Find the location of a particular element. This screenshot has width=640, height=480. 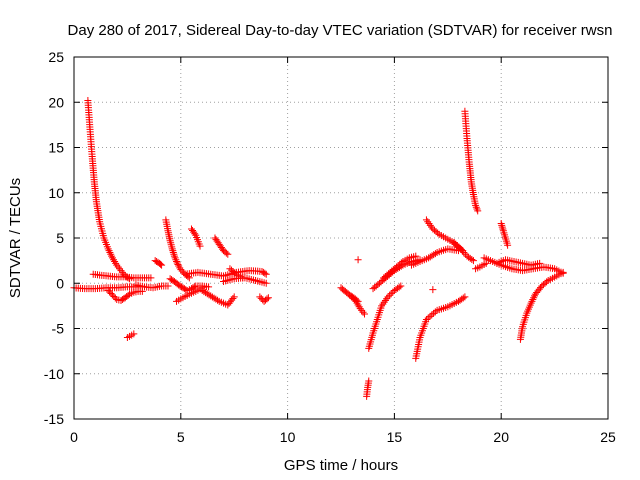

y-tick-label: 20 is located at coordinates (56, 102).